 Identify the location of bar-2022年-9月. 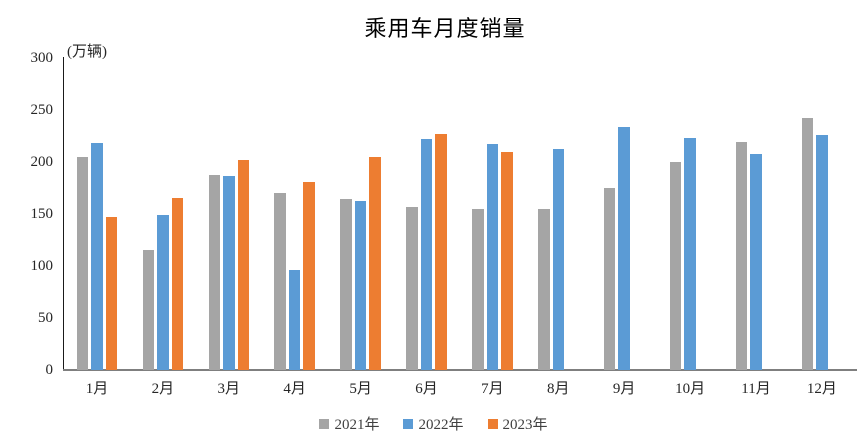
(624, 248).